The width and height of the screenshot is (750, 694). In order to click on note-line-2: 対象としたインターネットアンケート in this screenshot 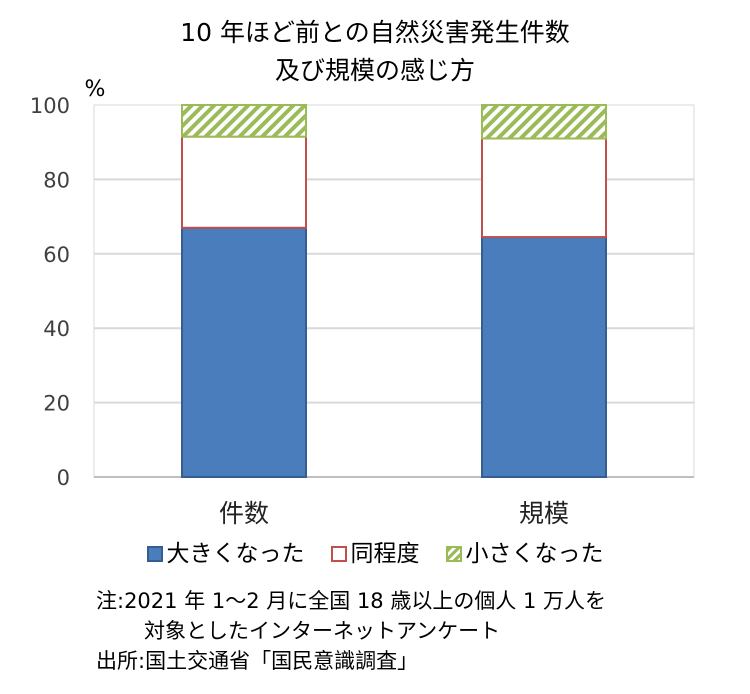, I will do `click(322, 631)`.